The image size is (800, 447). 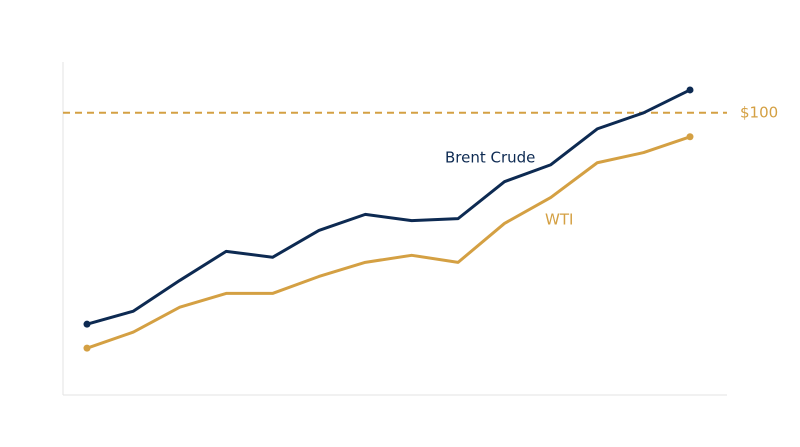 What do you see at coordinates (559, 220) in the screenshot?
I see `series-label: WTI` at bounding box center [559, 220].